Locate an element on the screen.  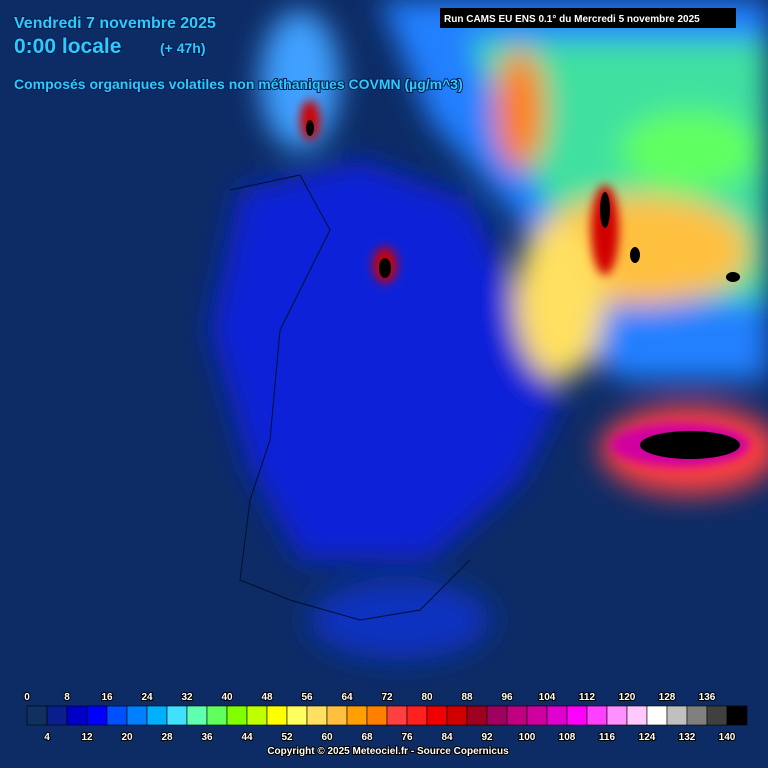
lead-time: (+ 47h) is located at coordinates (183, 48).